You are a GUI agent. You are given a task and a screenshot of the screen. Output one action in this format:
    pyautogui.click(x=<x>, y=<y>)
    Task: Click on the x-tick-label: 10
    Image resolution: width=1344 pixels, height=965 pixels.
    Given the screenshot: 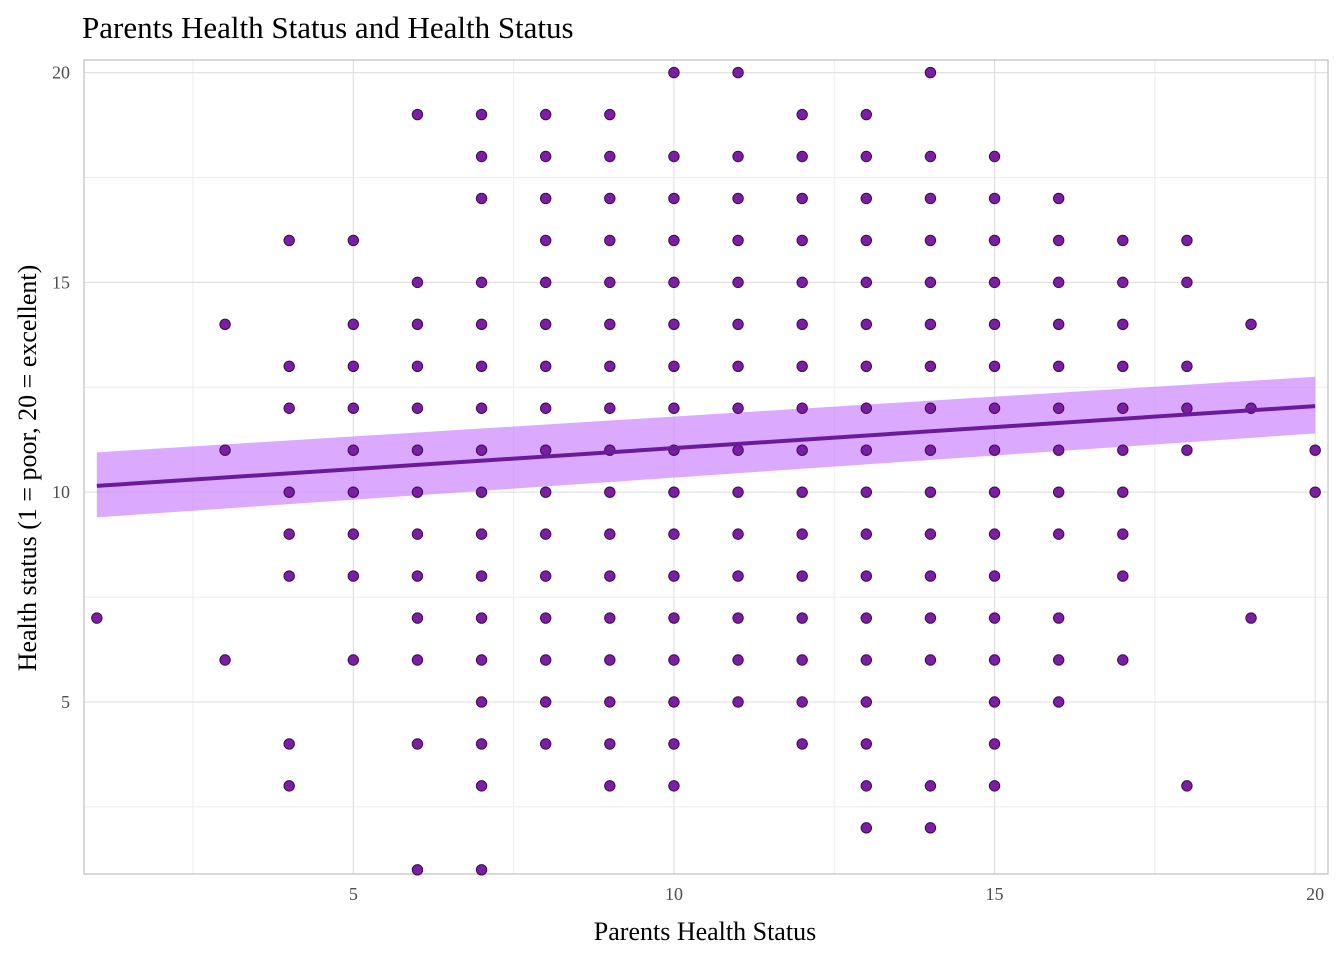 What is the action you would take?
    pyautogui.click(x=674, y=894)
    